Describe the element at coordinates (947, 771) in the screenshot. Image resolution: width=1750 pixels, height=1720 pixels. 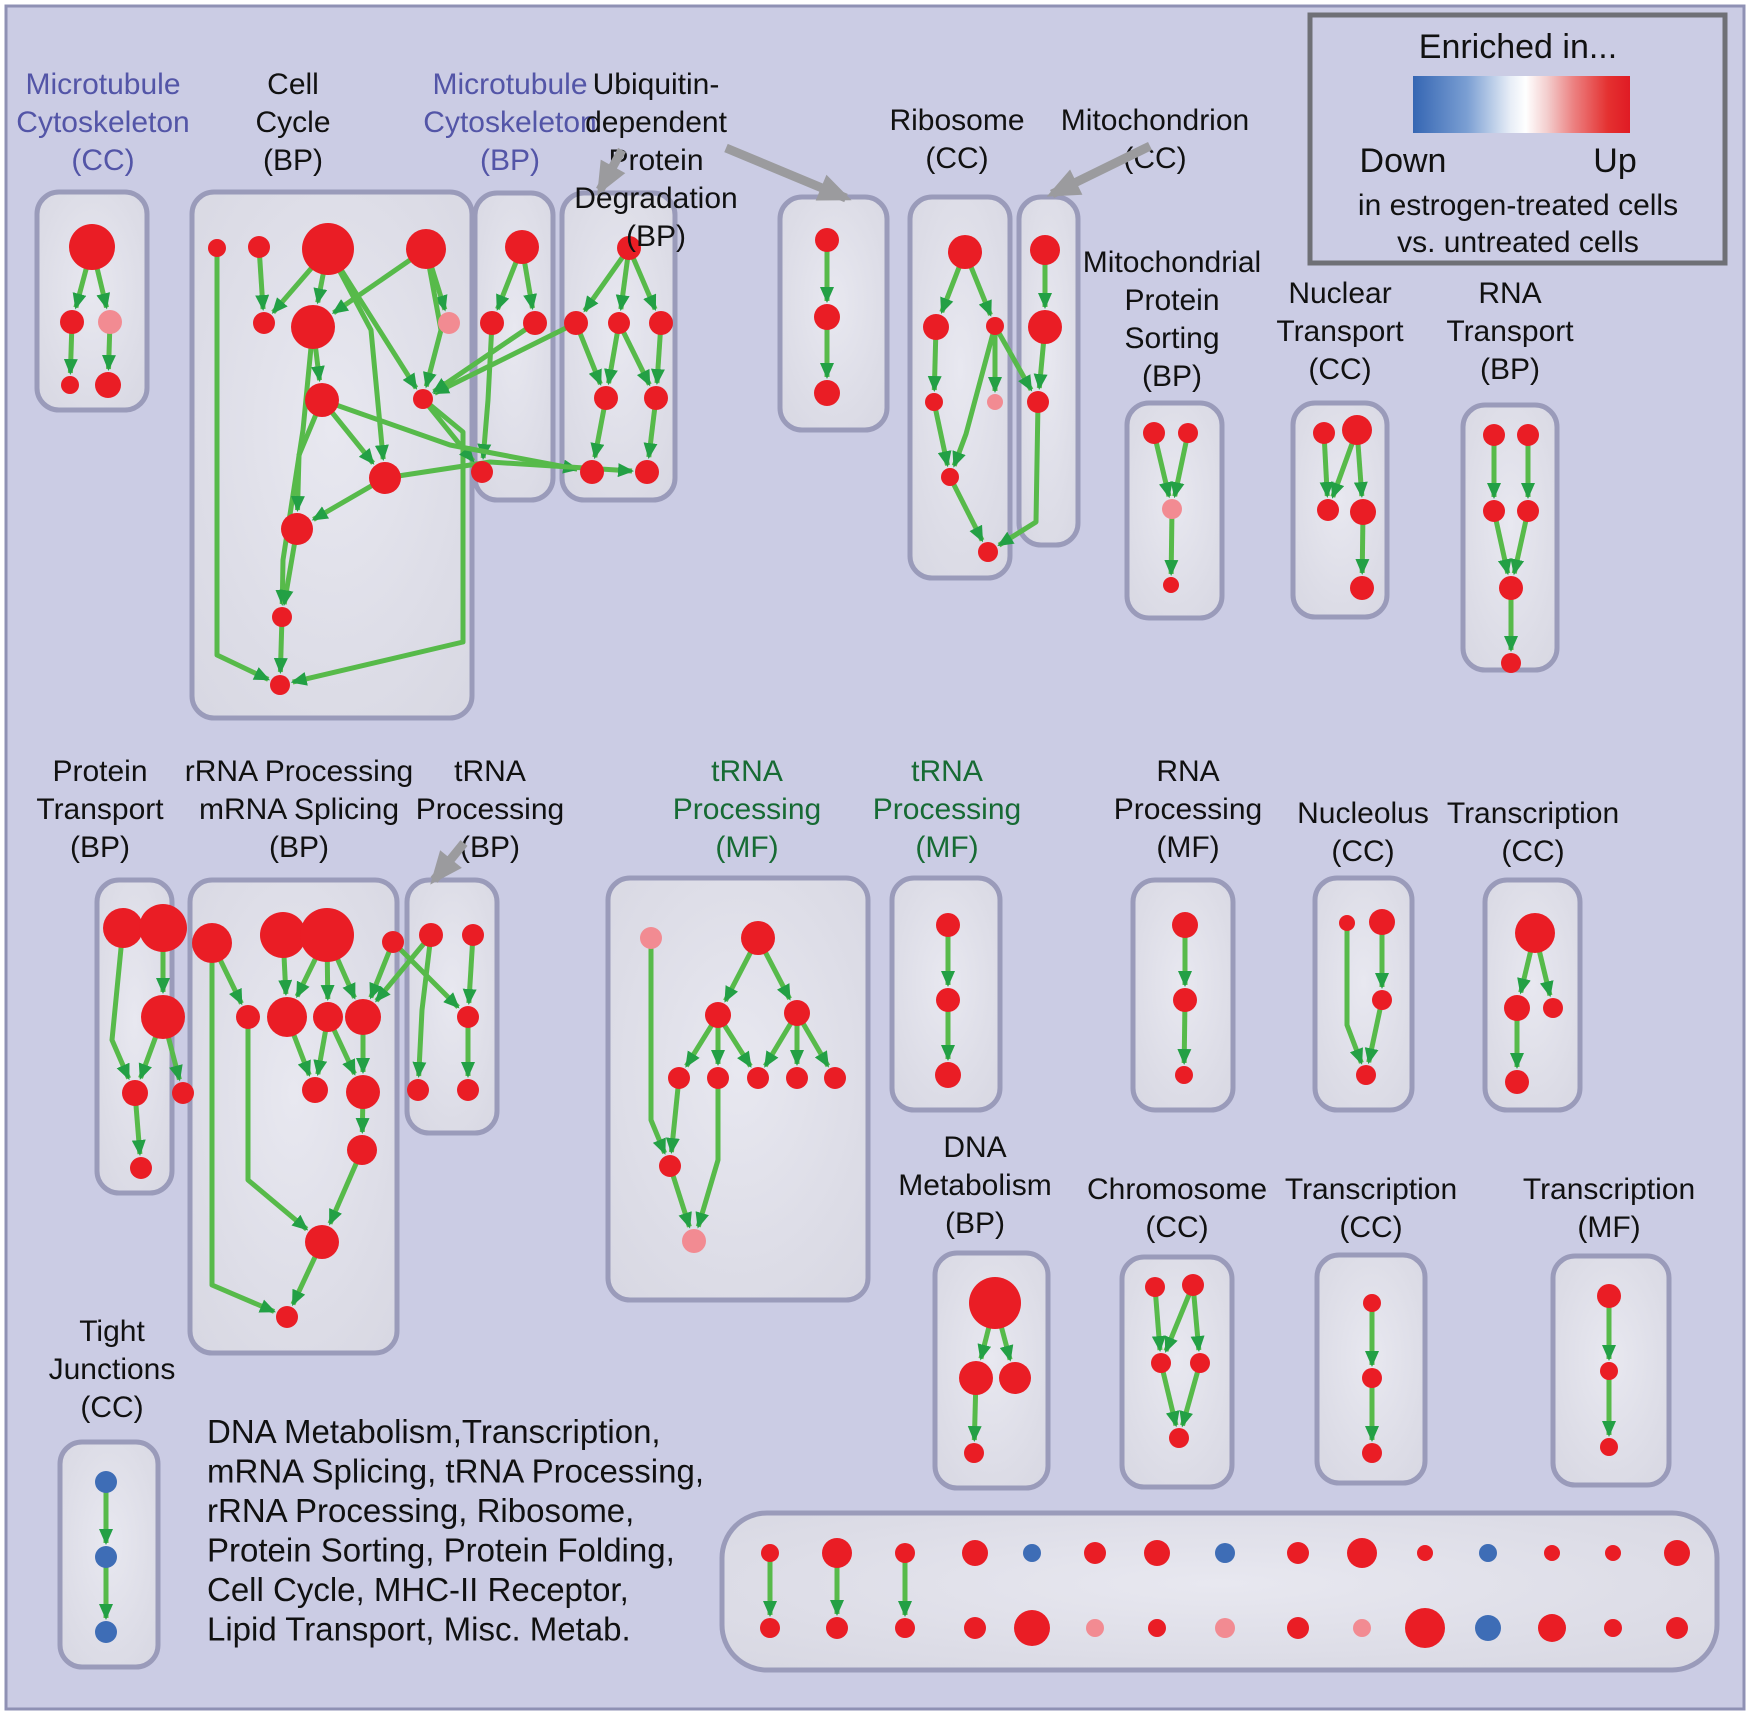
I see `trna-processing-mf-b-label: tRNA` at that location.